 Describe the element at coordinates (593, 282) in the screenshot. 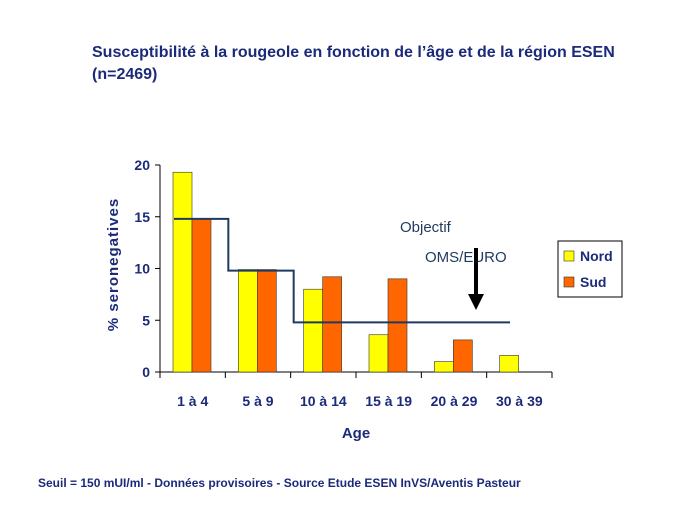

I see `legend-label-sud: Sud` at that location.